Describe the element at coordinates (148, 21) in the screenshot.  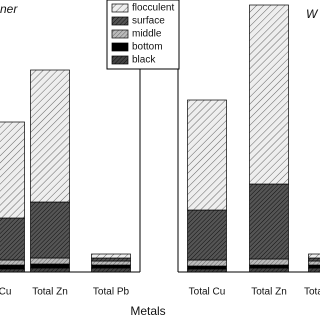
I see `legend-label: surface` at that location.